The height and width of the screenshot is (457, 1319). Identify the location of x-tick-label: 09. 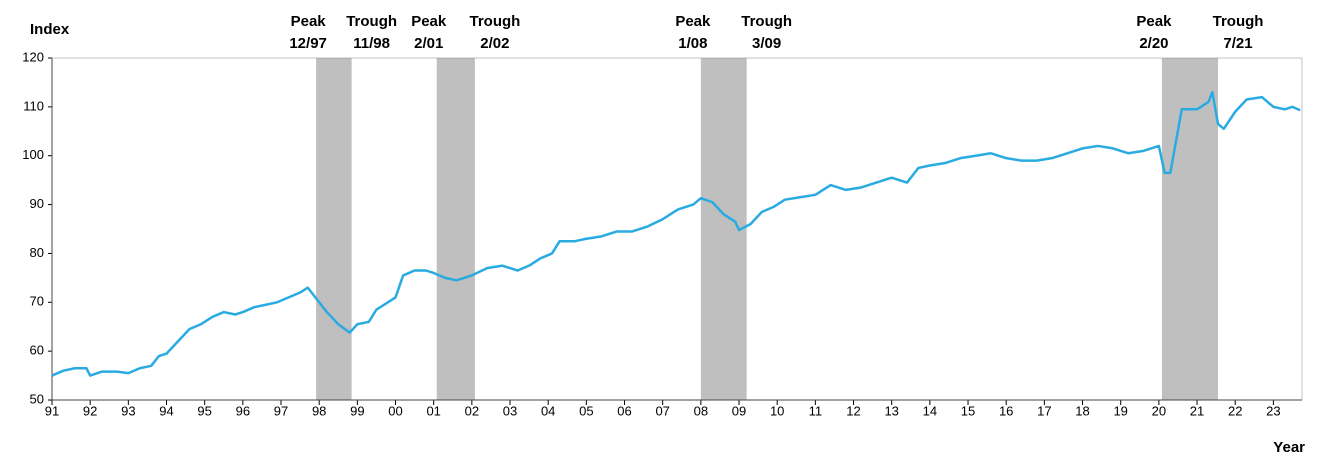
(739, 410).